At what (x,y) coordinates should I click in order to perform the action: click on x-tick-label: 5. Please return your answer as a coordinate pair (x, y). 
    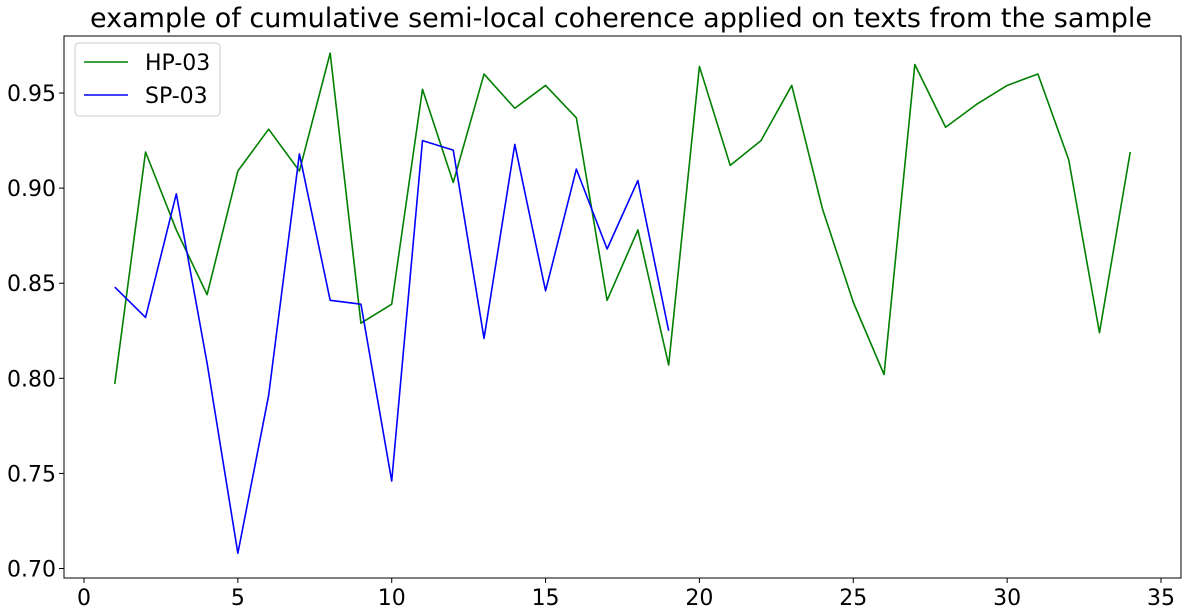
    Looking at the image, I should click on (238, 598).